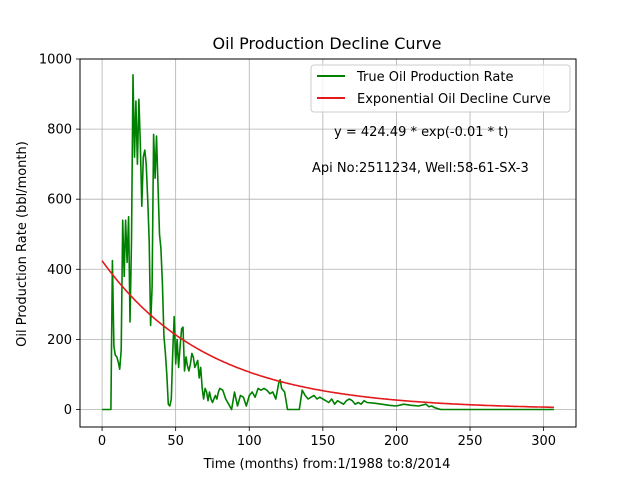  What do you see at coordinates (420, 168) in the screenshot?
I see `well-annotation: Api No:2511234, Well:58-61-SX-3` at bounding box center [420, 168].